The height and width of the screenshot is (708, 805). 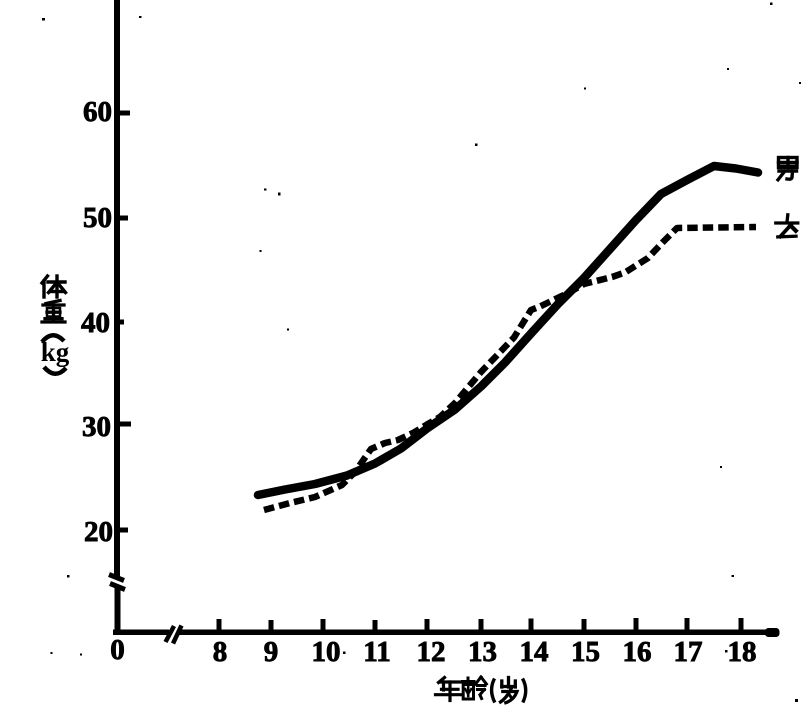 I want to click on svg-text: 50, so click(x=97, y=218).